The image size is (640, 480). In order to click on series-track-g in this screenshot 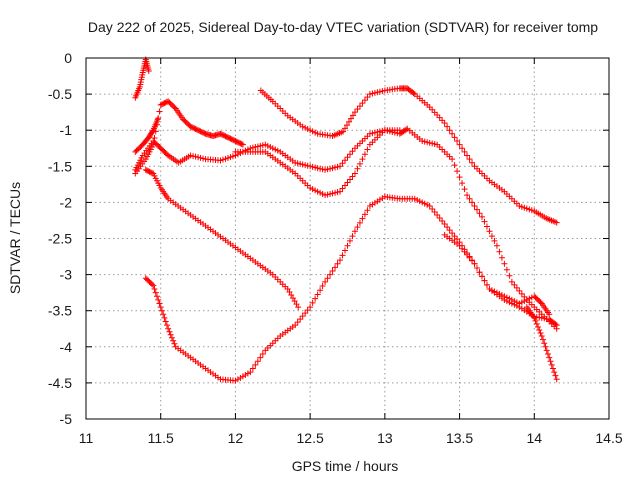, I will do `click(142, 78)`.